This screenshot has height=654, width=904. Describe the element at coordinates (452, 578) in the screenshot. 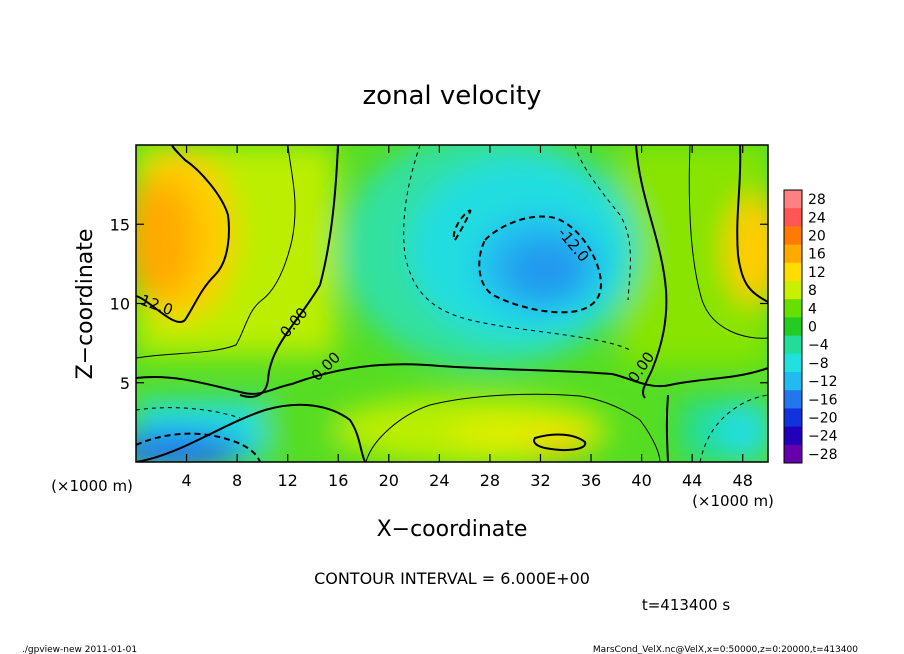

I see `contour-interval-text: CONTOUR INTERVAL = 6.000E+00` at that location.